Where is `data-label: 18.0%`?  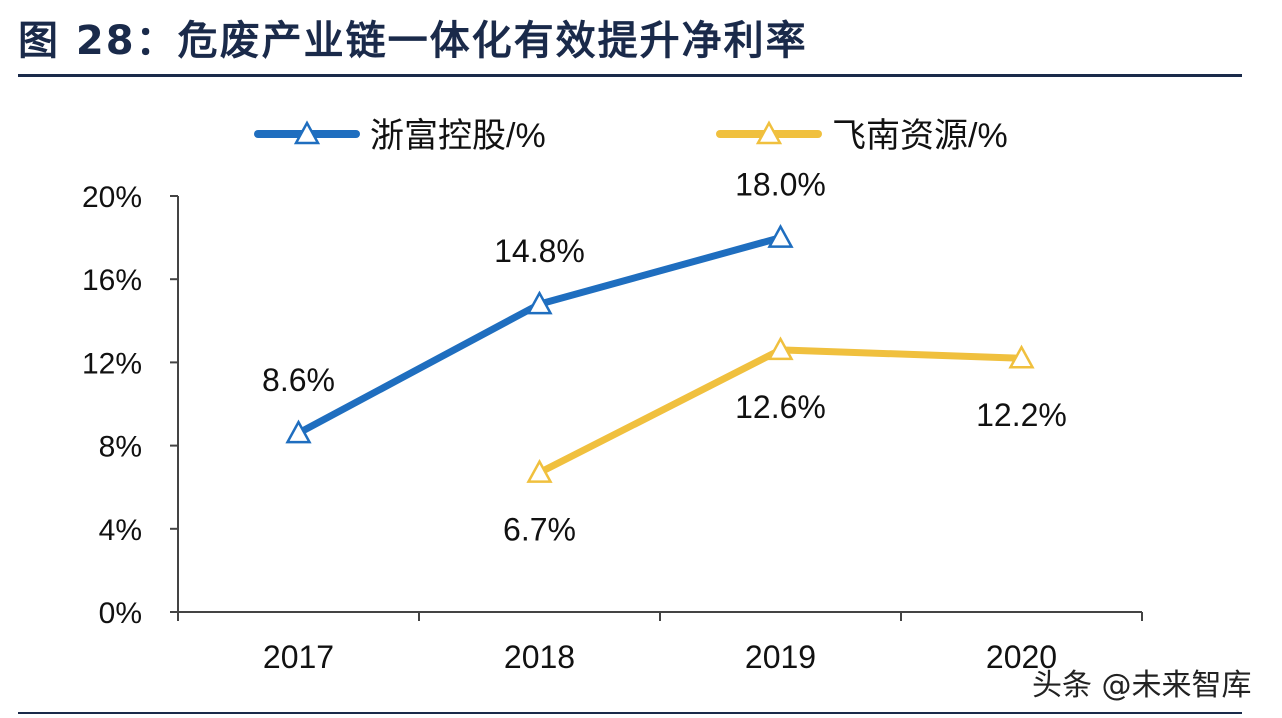
data-label: 18.0% is located at coordinates (780, 185).